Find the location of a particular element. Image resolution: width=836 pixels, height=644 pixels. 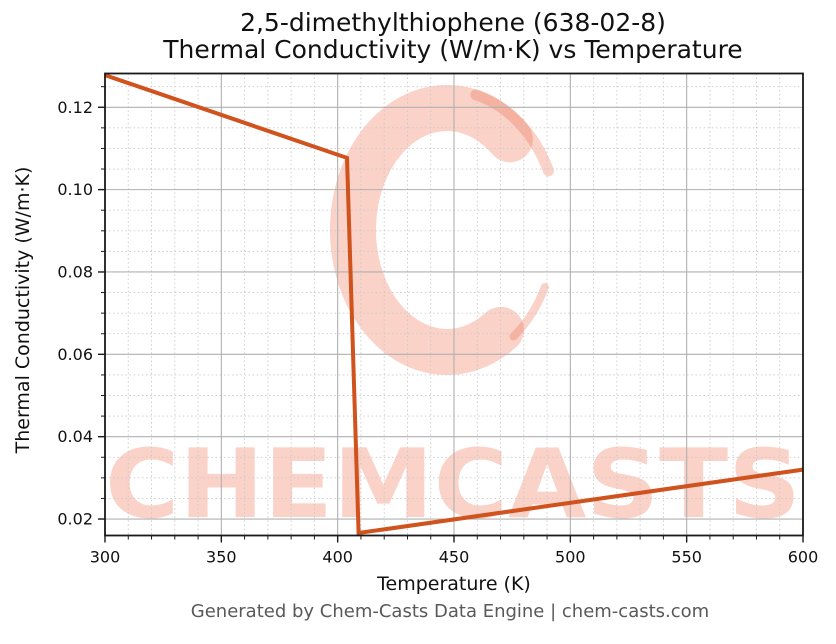

x-axis-label: Temperature (K) is located at coordinates (453, 584).